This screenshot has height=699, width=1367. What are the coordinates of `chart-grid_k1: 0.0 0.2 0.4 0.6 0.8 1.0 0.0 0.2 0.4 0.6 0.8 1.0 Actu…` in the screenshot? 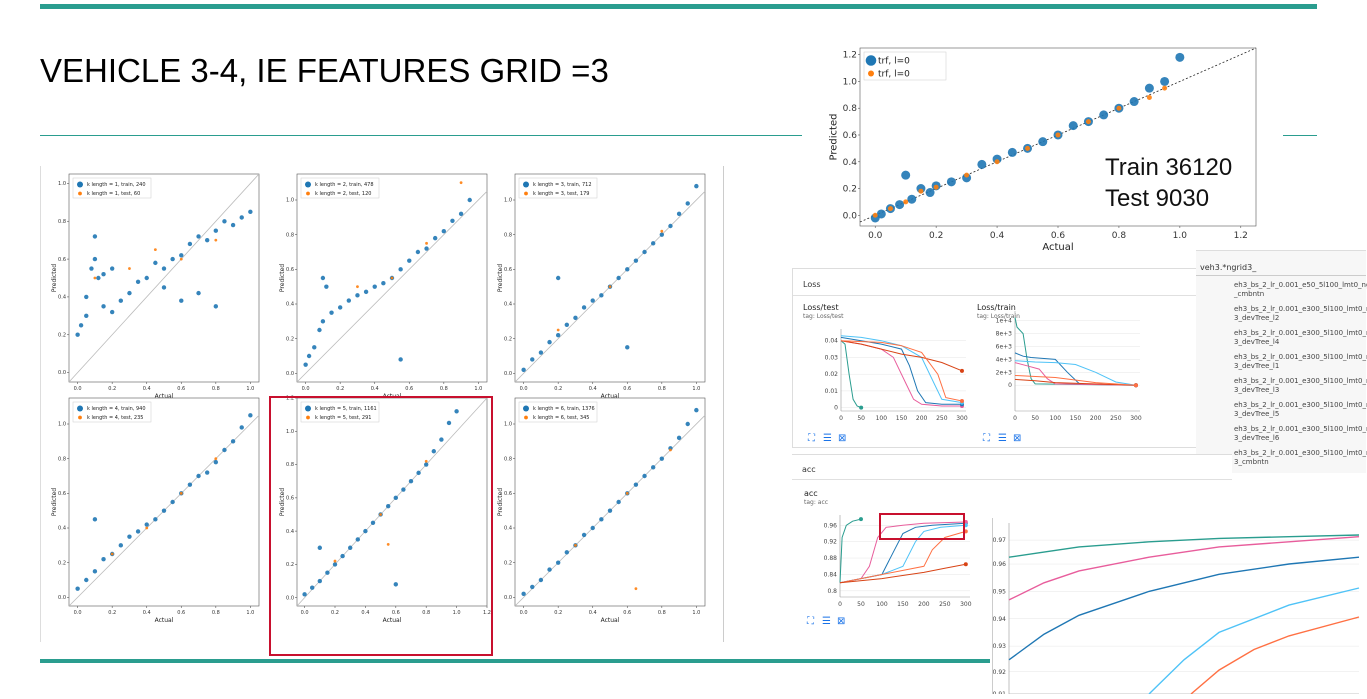 It's located at (155, 286).